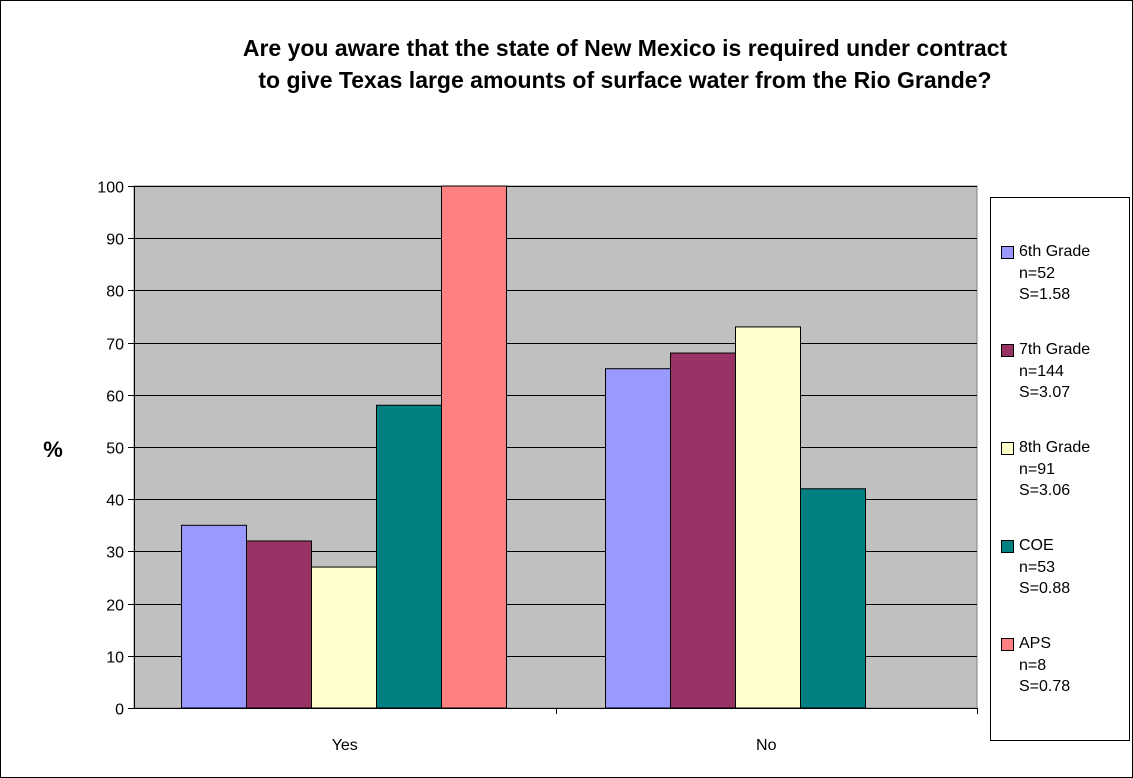 The height and width of the screenshot is (778, 1133). I want to click on y-tick-label: 60, so click(115, 397).